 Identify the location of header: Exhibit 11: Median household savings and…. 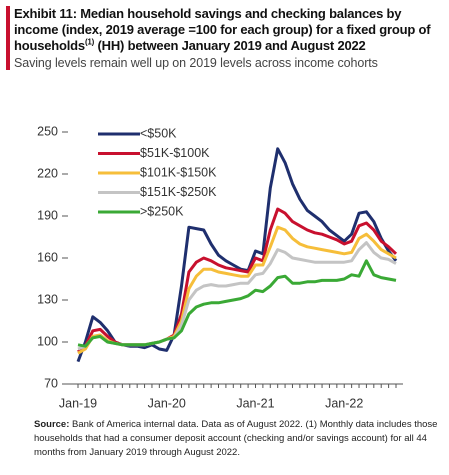
(226, 38).